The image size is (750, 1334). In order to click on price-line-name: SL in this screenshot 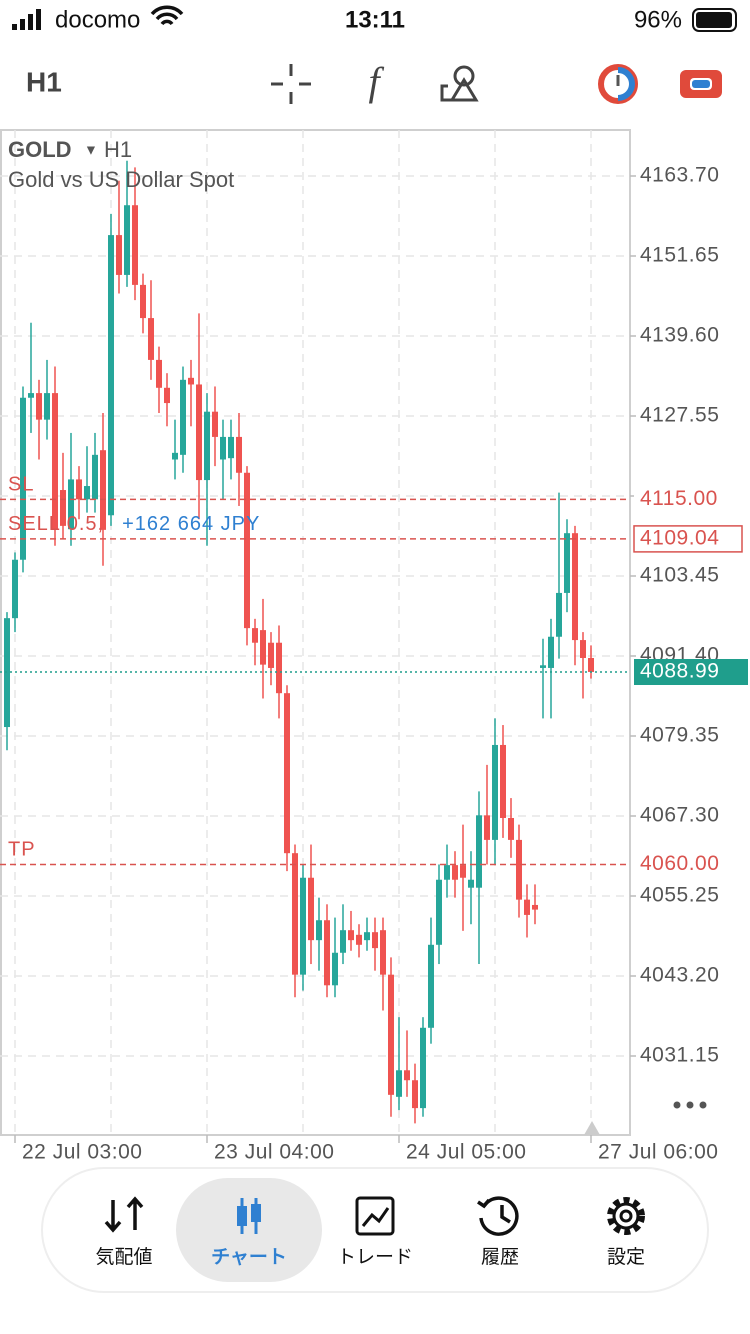, I will do `click(21, 485)`.